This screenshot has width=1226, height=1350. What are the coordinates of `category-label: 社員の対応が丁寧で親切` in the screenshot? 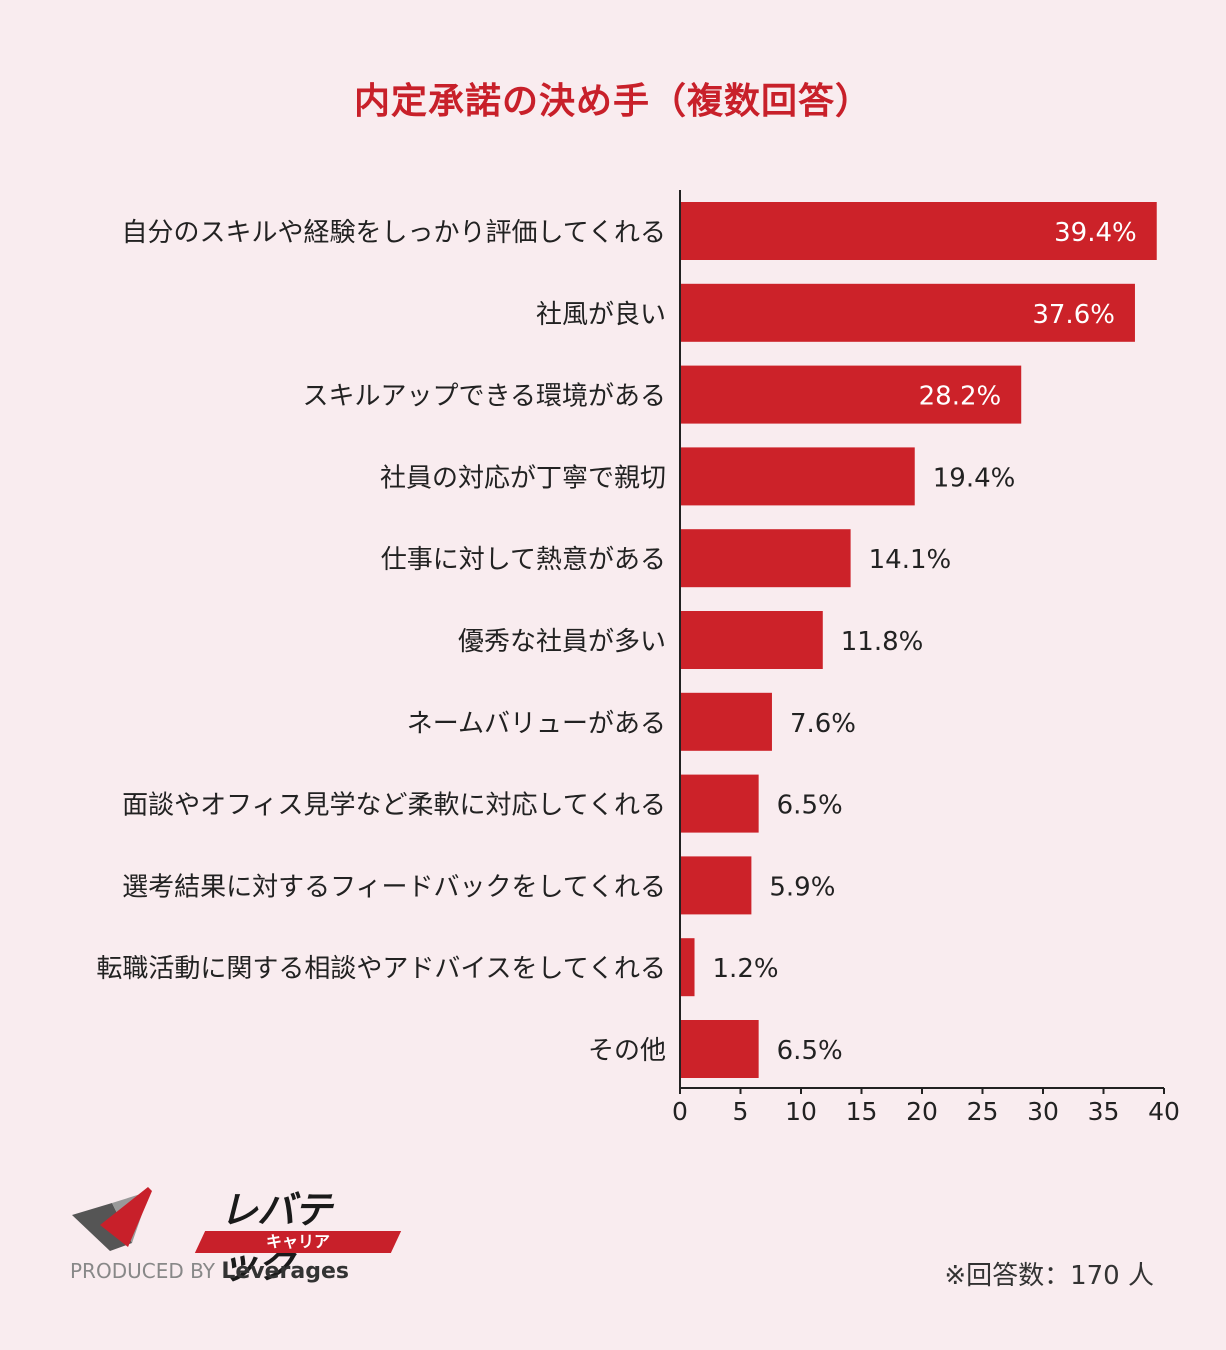 It's located at (523, 478).